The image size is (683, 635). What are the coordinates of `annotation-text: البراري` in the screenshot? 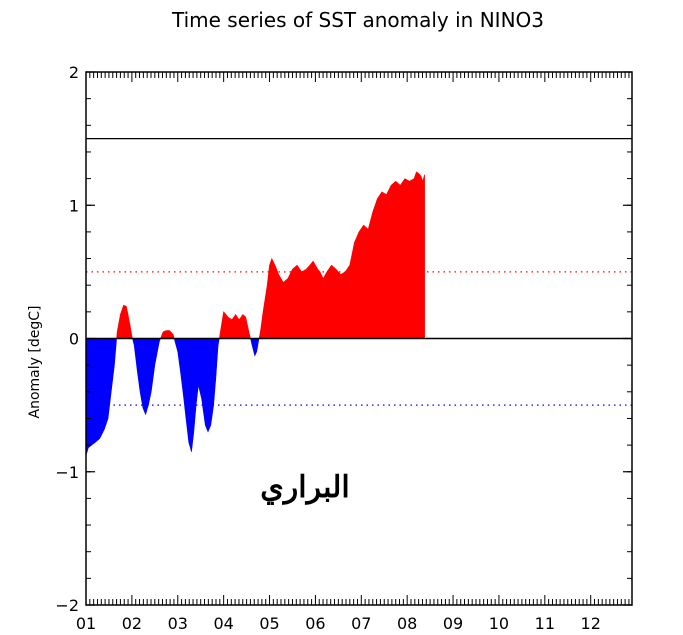 It's located at (304, 487).